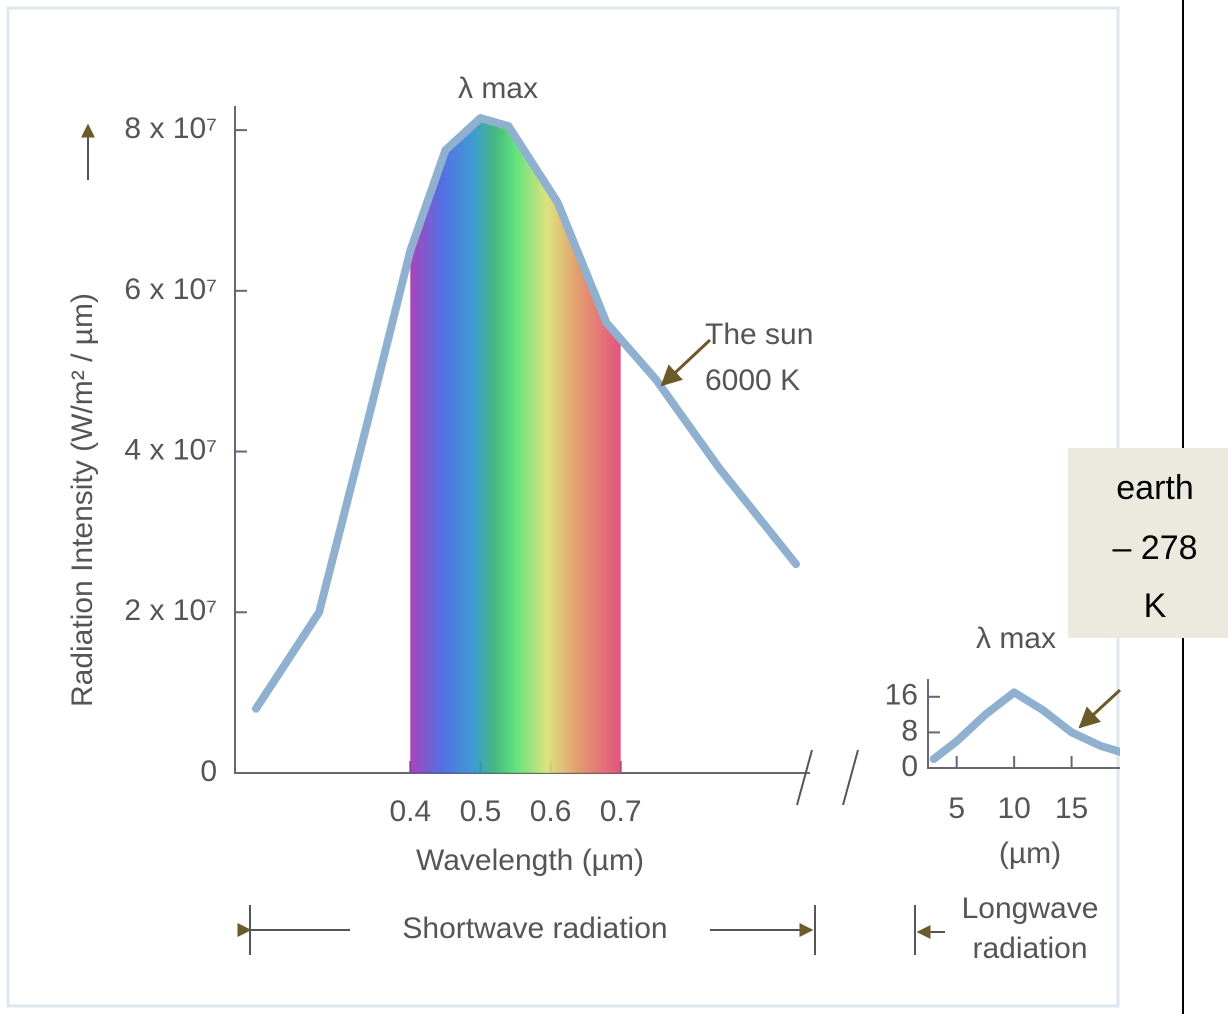 The image size is (1228, 1014). What do you see at coordinates (170, 610) in the screenshot?
I see `y-tick-label: 2 x 10⁷` at bounding box center [170, 610].